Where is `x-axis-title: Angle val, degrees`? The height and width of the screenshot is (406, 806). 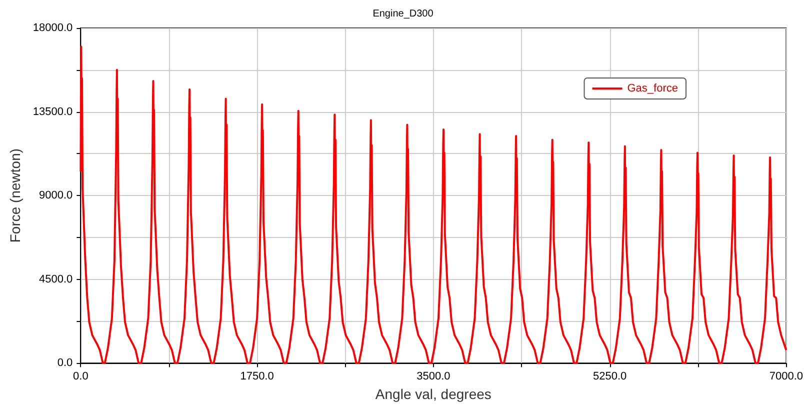
x-axis-title: Angle val, degrees is located at coordinates (433, 394).